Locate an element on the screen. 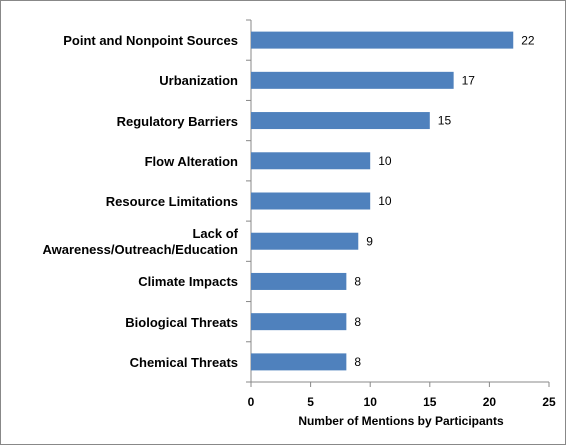  x-tick-label: 20 is located at coordinates (490, 402).